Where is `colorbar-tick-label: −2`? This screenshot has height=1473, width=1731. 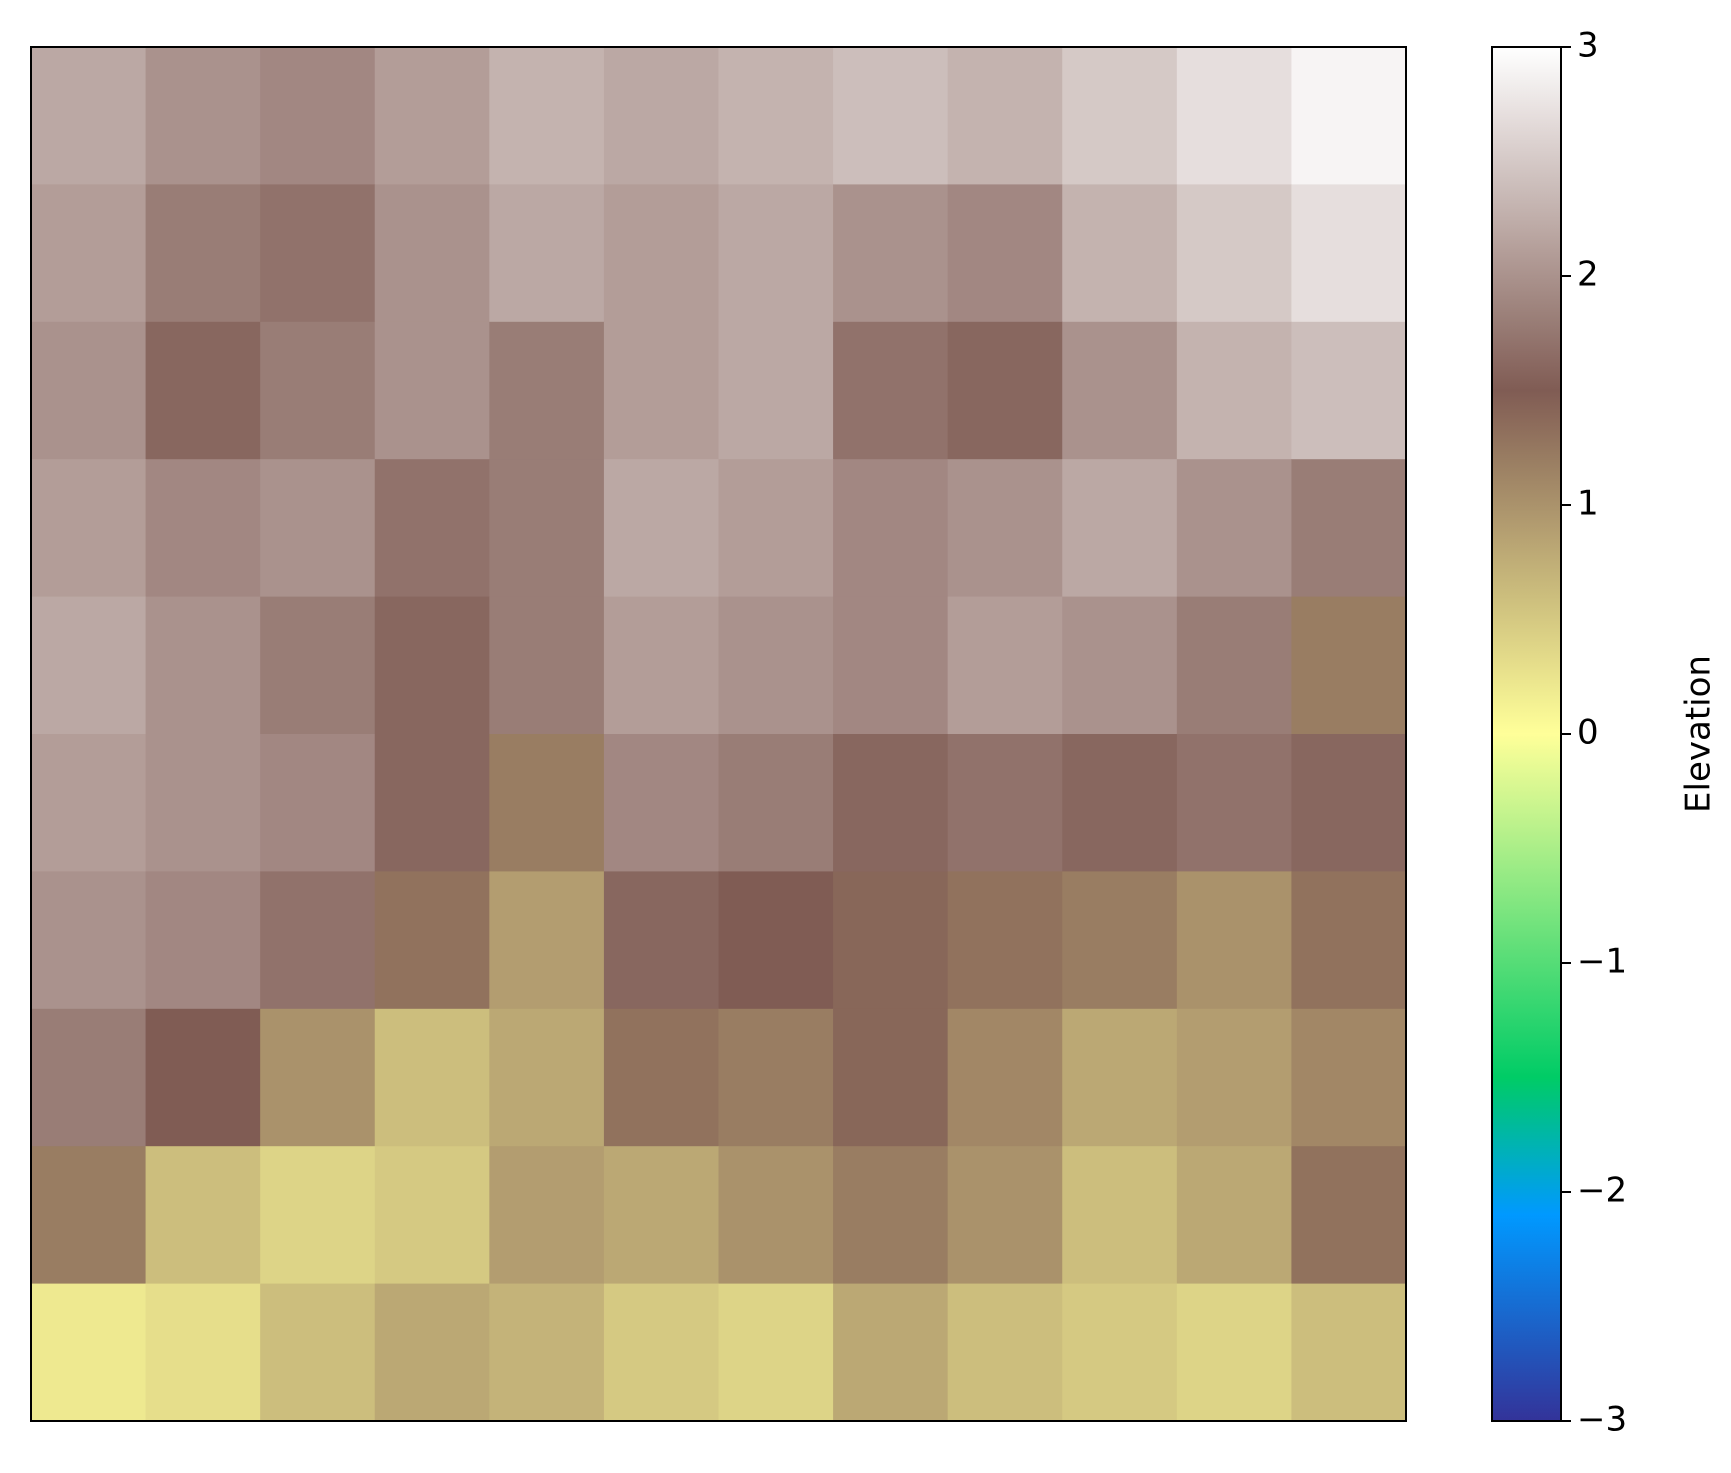
colorbar-tick-label: −2 is located at coordinates (1602, 1191).